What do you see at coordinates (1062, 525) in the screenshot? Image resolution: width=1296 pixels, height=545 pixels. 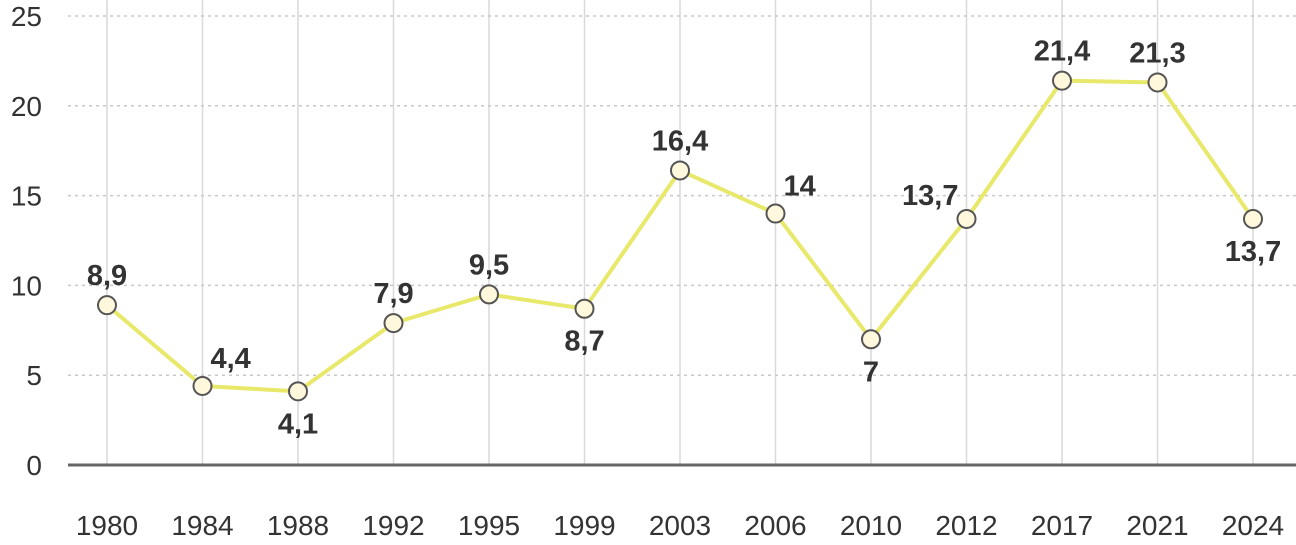 I see `x-tick-label: 2017` at bounding box center [1062, 525].